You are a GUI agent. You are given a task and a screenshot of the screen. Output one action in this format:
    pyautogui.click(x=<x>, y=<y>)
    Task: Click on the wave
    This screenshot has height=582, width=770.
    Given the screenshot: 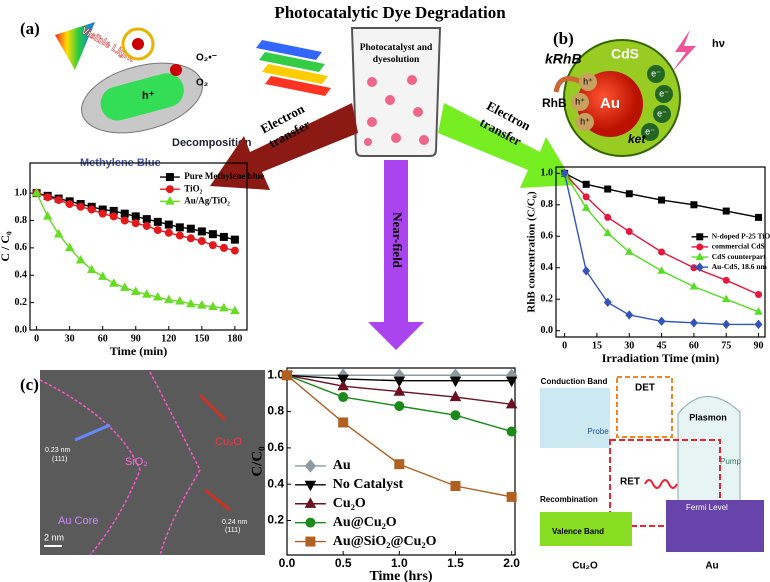 What is the action you would take?
    pyautogui.click(x=661, y=484)
    